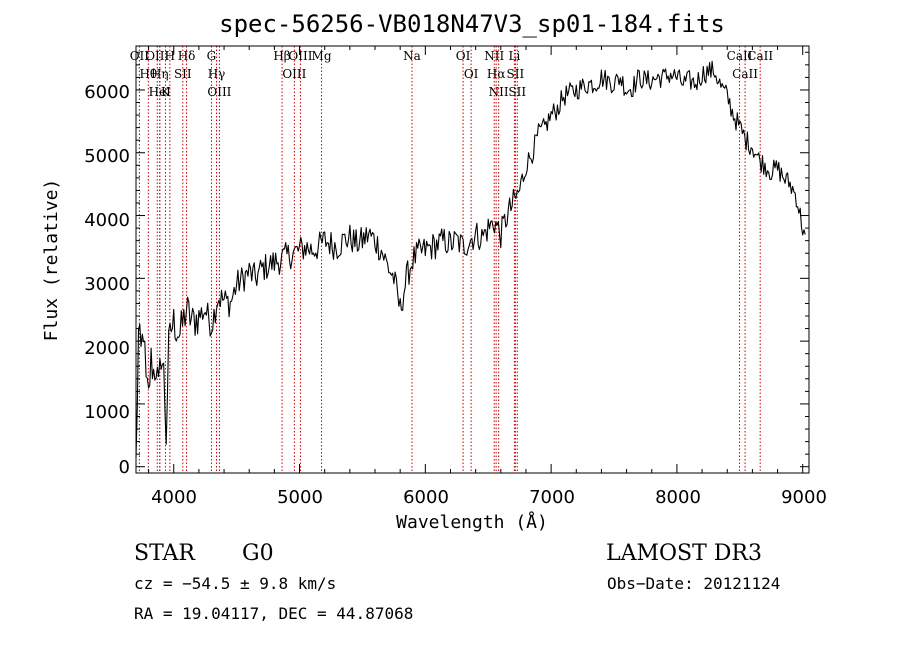 This screenshot has width=900, height=649. I want to click on line-marker-label-19: NII, so click(494, 56).